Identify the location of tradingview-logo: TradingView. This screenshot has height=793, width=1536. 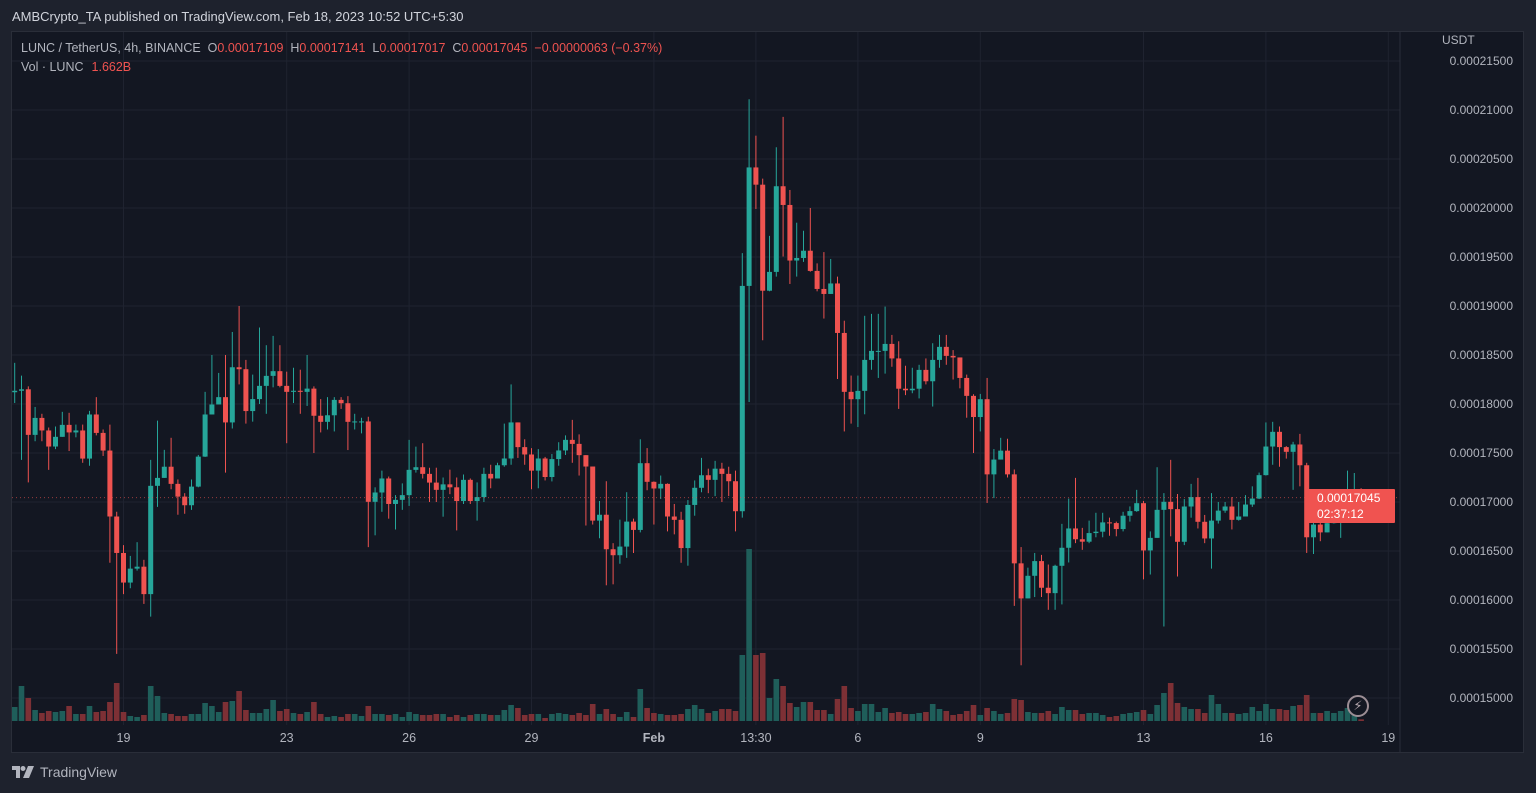
(64, 772).